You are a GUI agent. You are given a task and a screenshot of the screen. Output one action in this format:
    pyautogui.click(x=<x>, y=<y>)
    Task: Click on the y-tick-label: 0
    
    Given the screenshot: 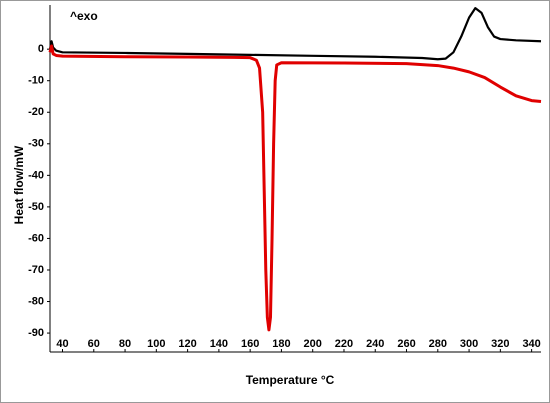 What is the action you would take?
    pyautogui.click(x=41, y=49)
    